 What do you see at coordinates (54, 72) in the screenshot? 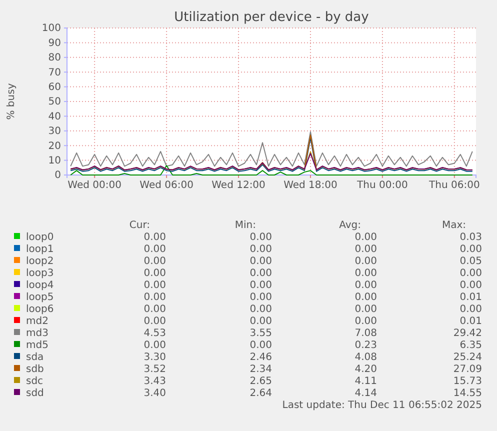
I see `y-tick-label: 70` at bounding box center [54, 72].